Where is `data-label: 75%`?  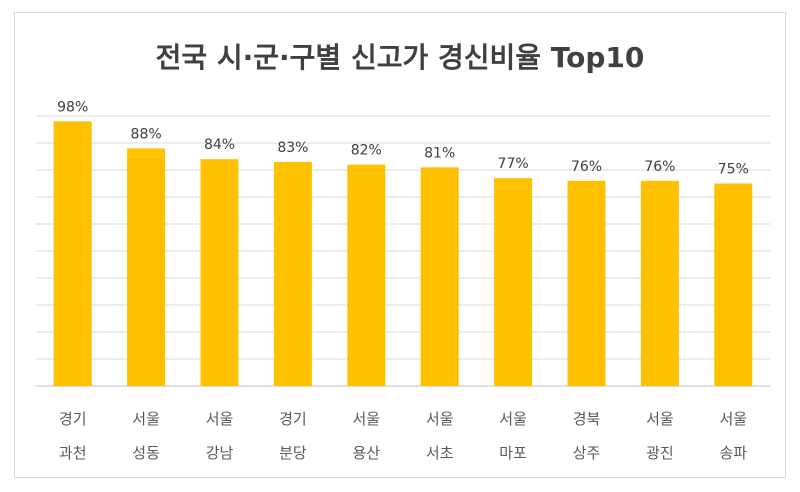 data-label: 75% is located at coordinates (733, 170).